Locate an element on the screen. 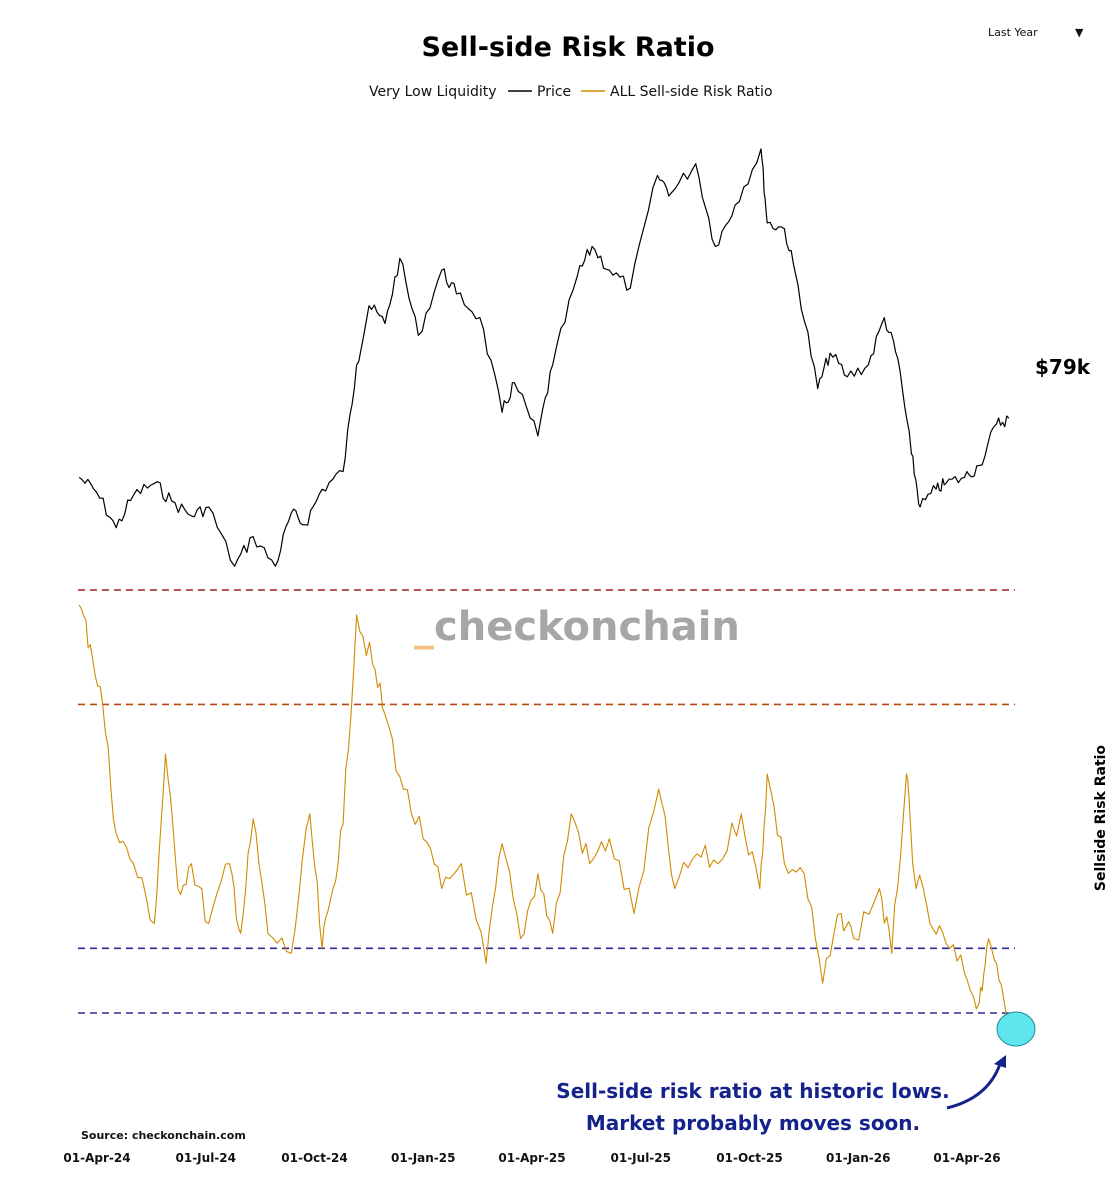 This screenshot has width=1119, height=1200. annotation-line-1: Sell-side risk ratio at historic lows. is located at coordinates (752, 1091).